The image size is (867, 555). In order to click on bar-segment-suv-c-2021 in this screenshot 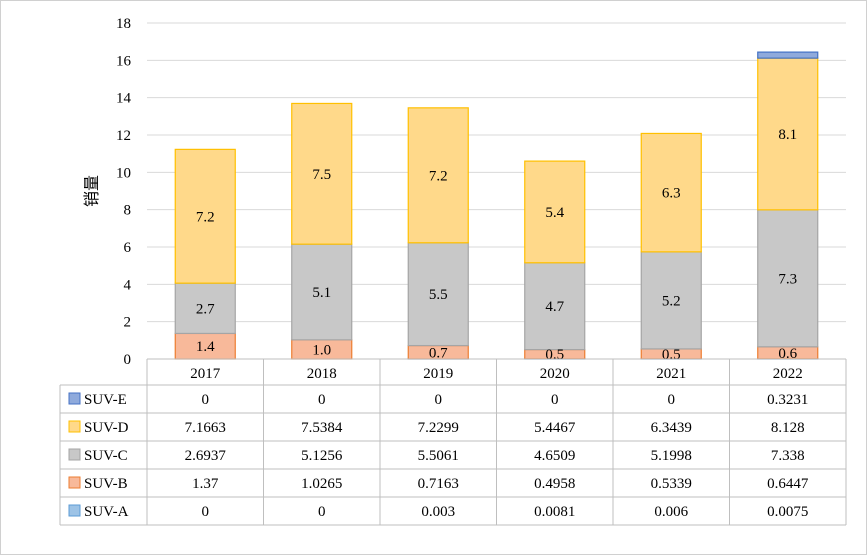, I will do `click(671, 300)`.